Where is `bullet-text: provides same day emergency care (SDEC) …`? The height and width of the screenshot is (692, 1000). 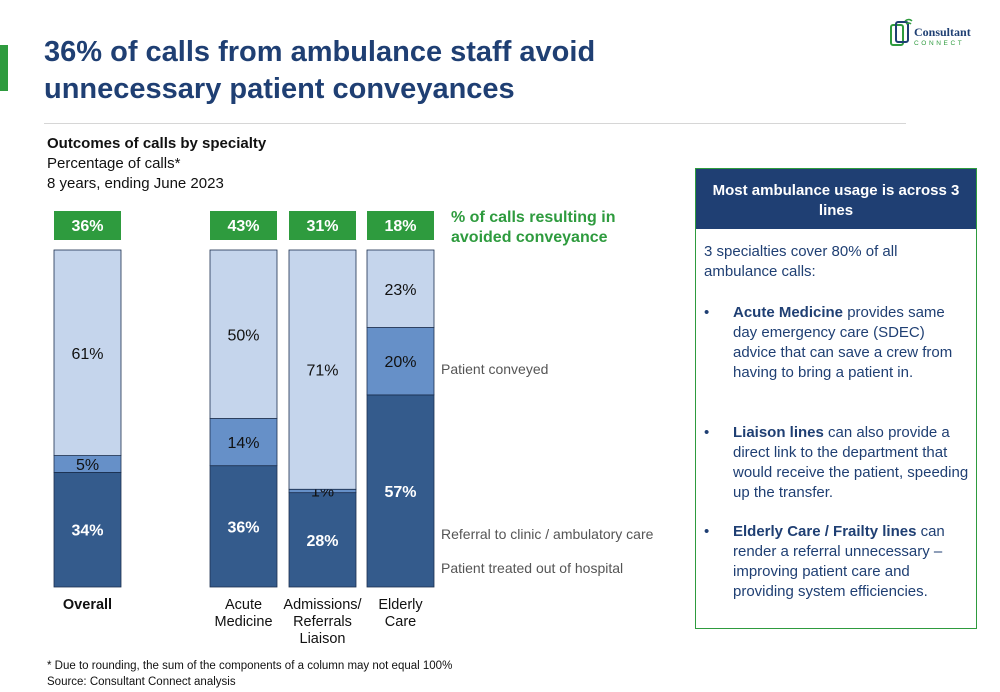
bullet-text: provides same day emergency care (SDEC) … is located at coordinates (843, 342).